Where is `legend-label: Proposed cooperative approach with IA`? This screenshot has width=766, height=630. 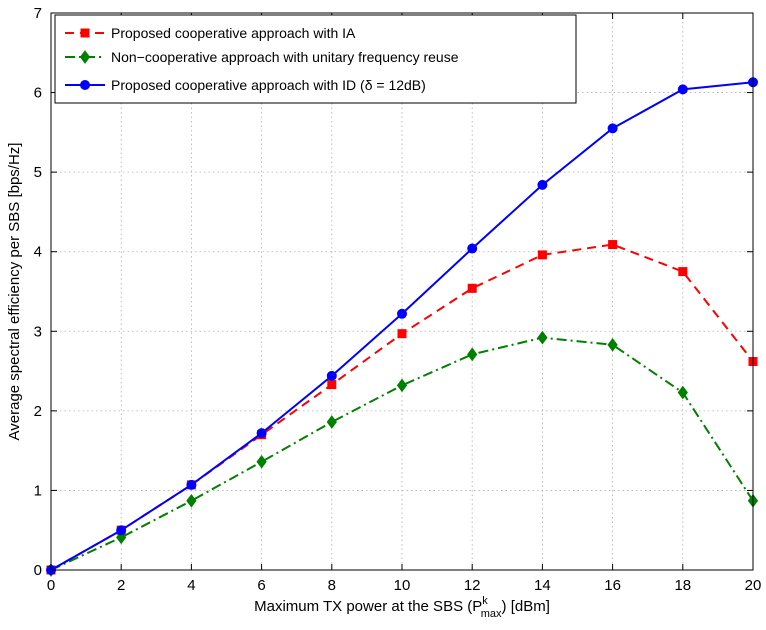 legend-label: Proposed cooperative approach with IA is located at coordinates (233, 33).